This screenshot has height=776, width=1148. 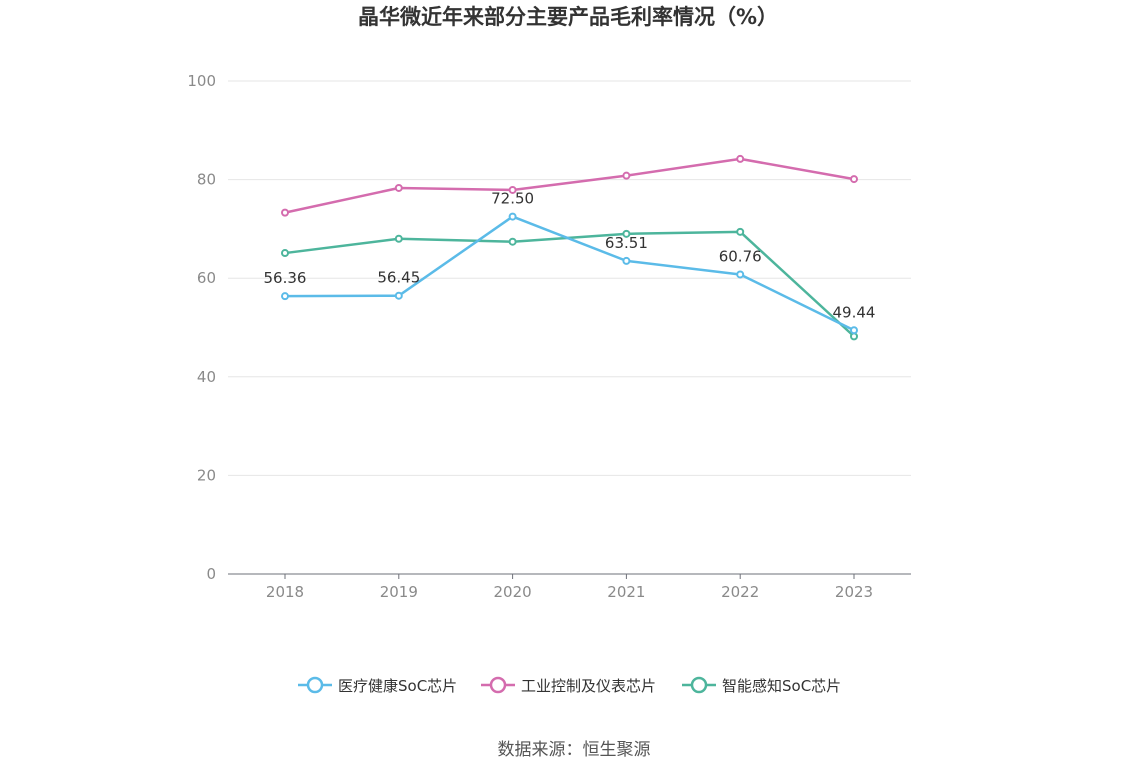 What do you see at coordinates (626, 243) in the screenshot?
I see `data-label: 63.51` at bounding box center [626, 243].